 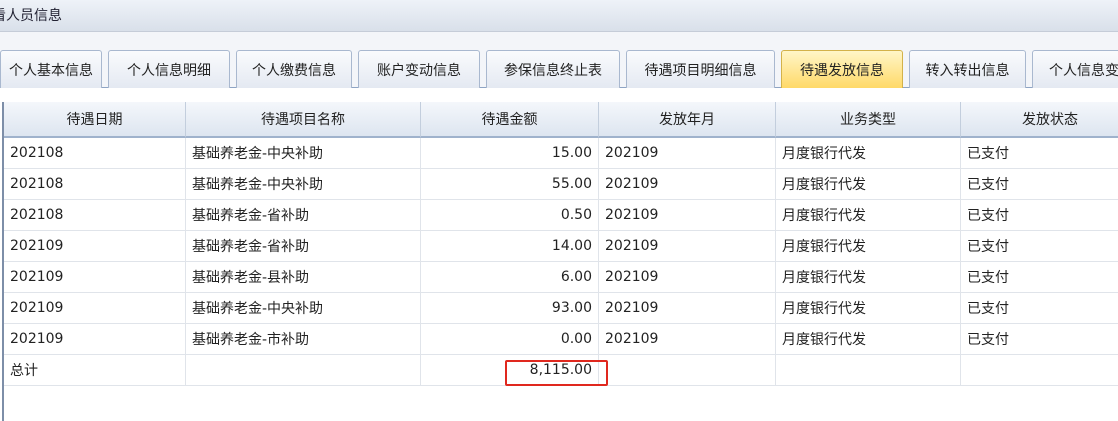 I want to click on tab: 个人信息变, so click(x=1075, y=69).